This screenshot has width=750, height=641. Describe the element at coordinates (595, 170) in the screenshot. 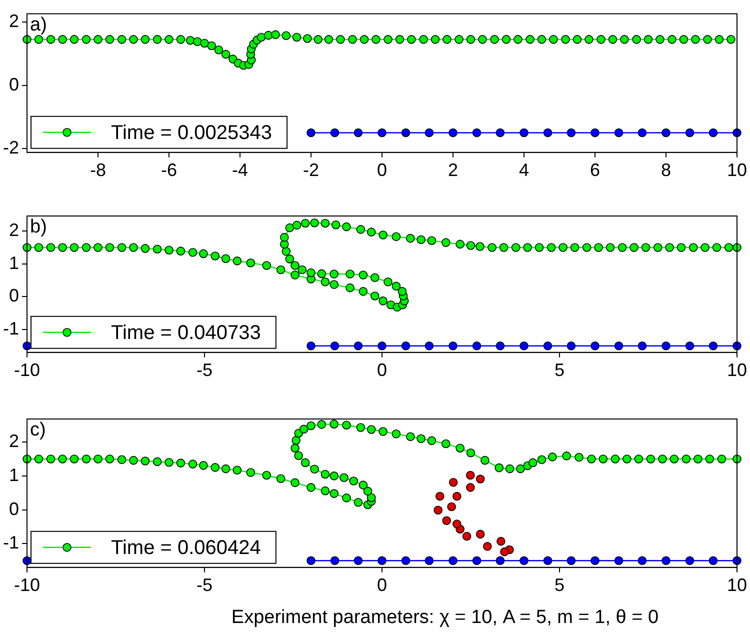

I see `x-tick-label: 6` at that location.